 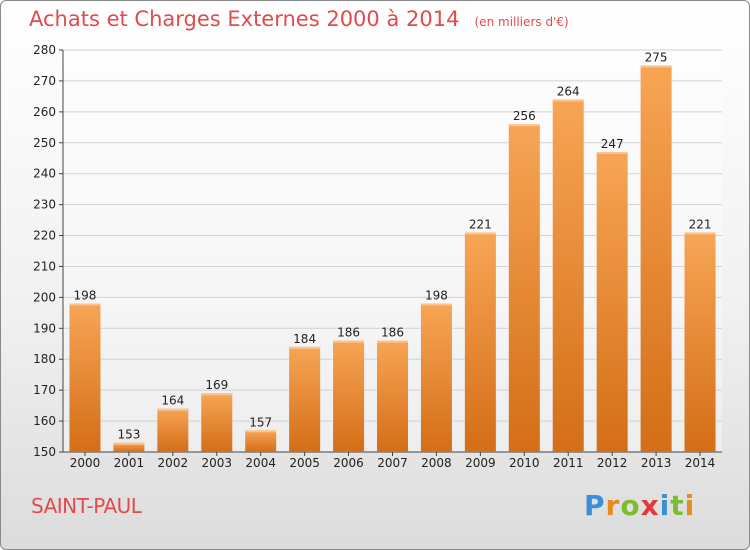 I want to click on y-tick-label: 240, so click(x=44, y=174).